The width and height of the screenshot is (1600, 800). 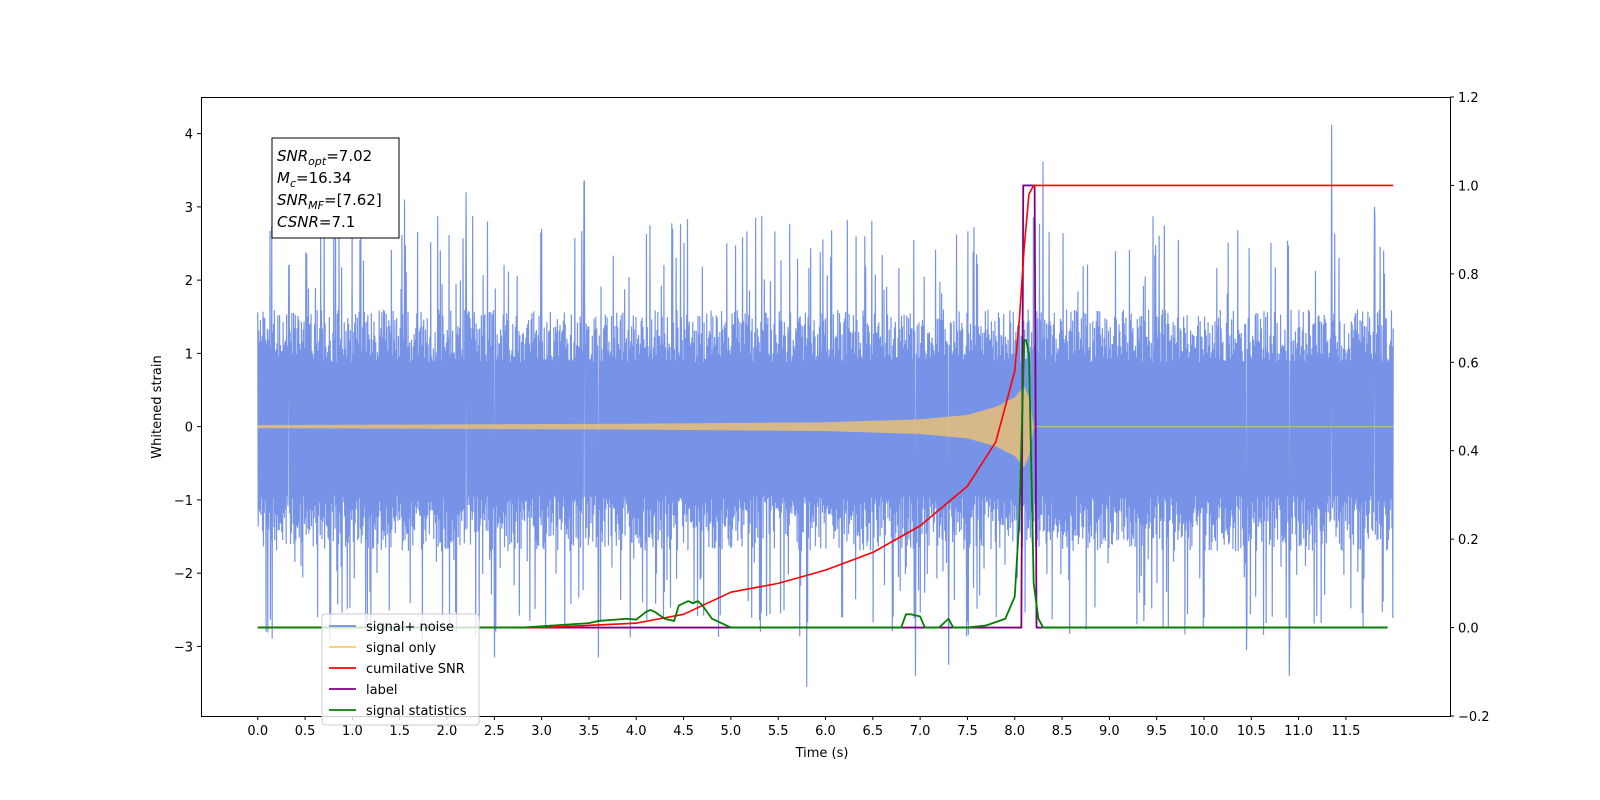 What do you see at coordinates (416, 711) in the screenshot?
I see `legend-label: signal statistics` at bounding box center [416, 711].